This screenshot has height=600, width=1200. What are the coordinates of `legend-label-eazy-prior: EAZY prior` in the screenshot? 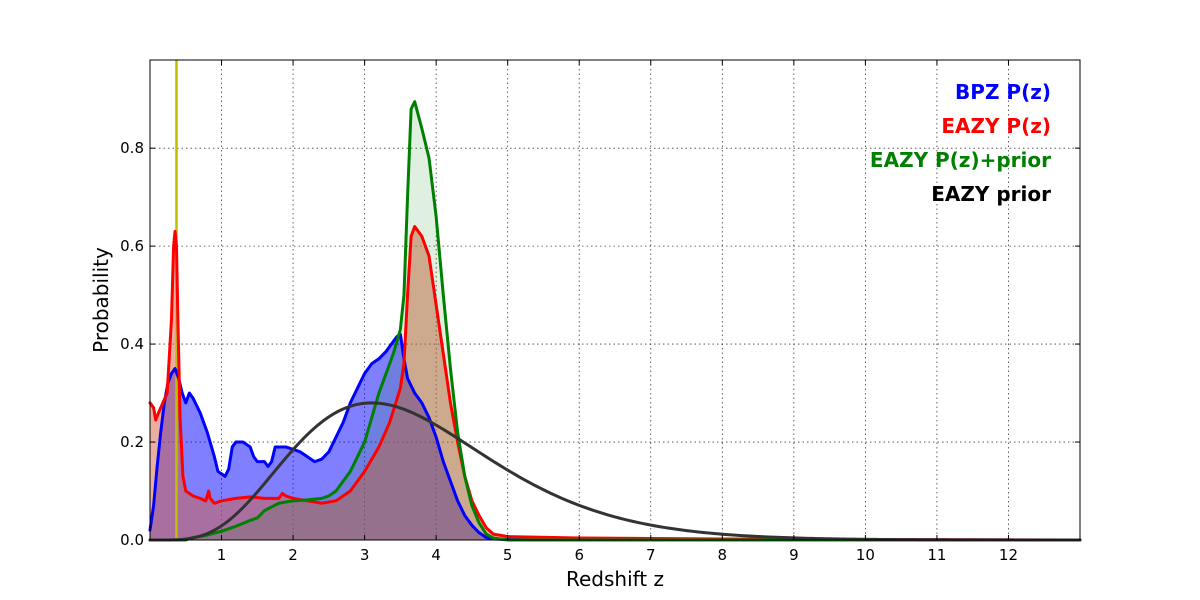 It's located at (991, 194).